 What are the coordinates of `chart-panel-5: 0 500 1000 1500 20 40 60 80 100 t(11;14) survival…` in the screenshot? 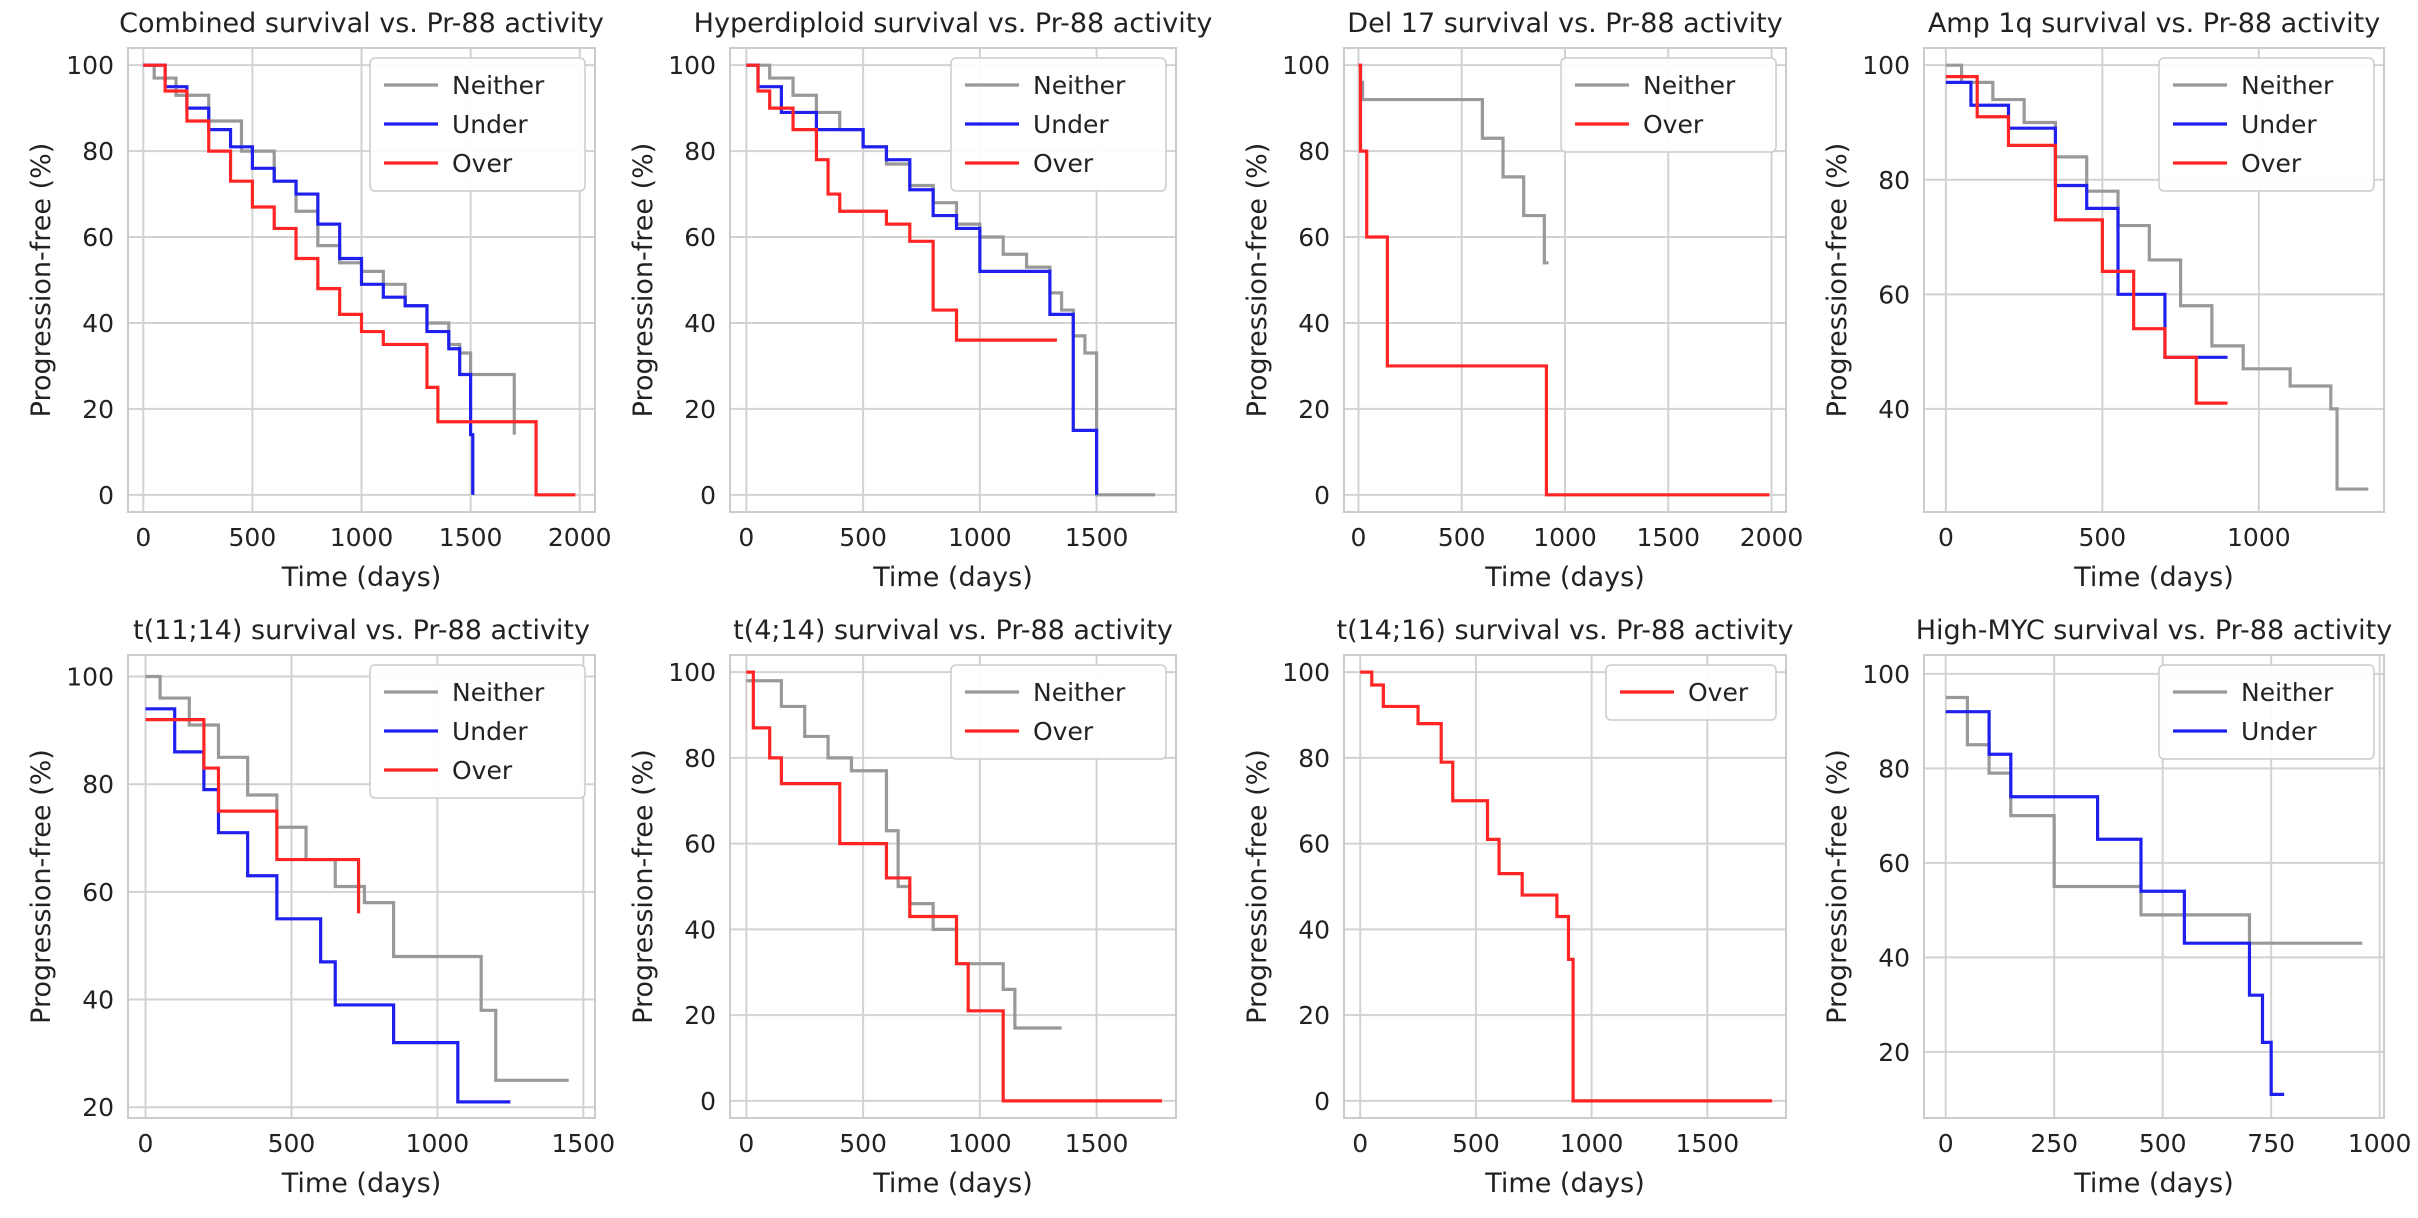 It's located at (320, 907).